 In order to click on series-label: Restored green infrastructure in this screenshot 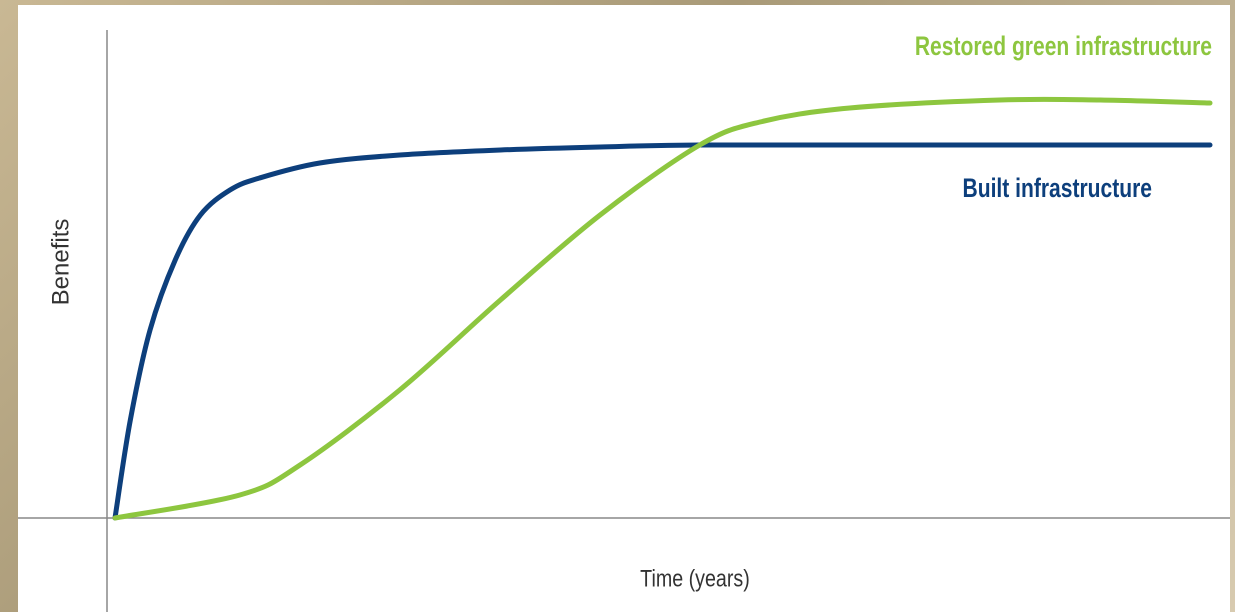, I will do `click(1063, 47)`.